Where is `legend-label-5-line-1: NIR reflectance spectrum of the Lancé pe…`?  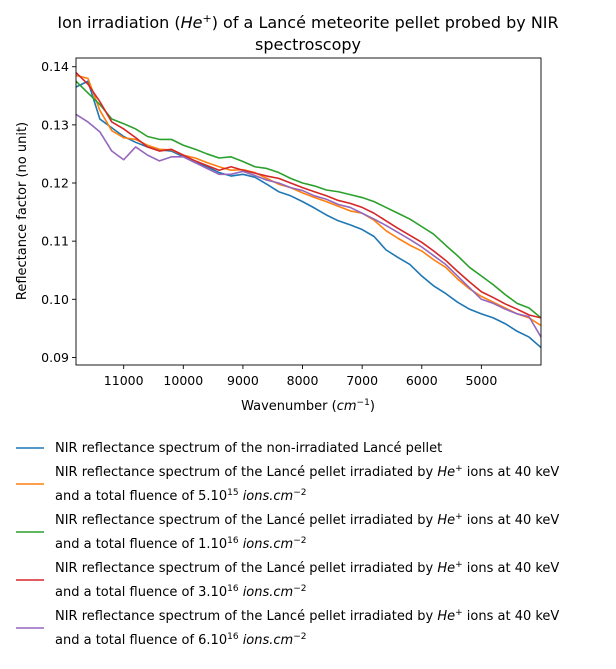
legend-label-5-line-1: NIR reflectance spectrum of the Lancé pe… is located at coordinates (307, 616).